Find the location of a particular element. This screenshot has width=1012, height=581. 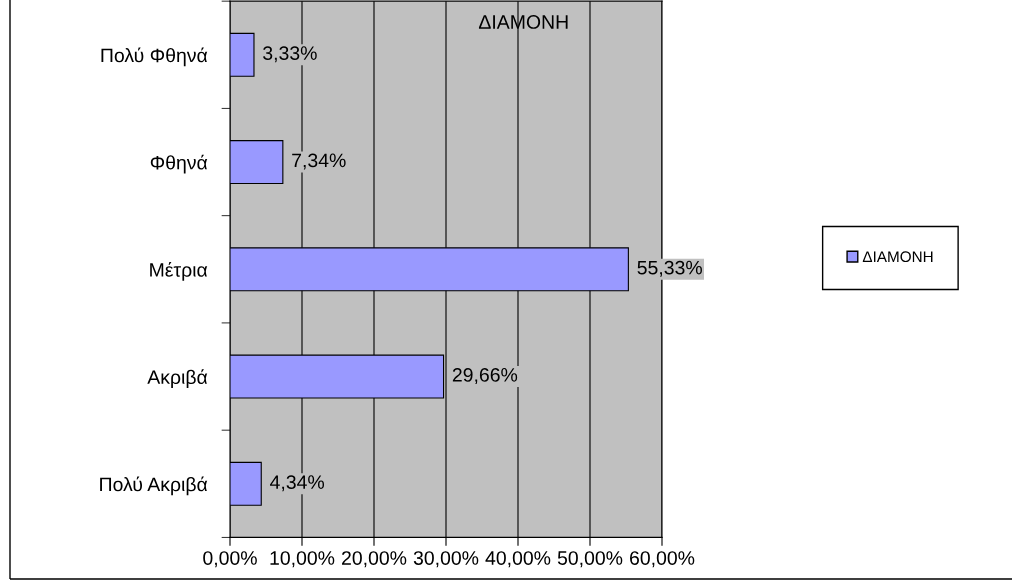

x-tick-label: 0,00% is located at coordinates (230, 559).